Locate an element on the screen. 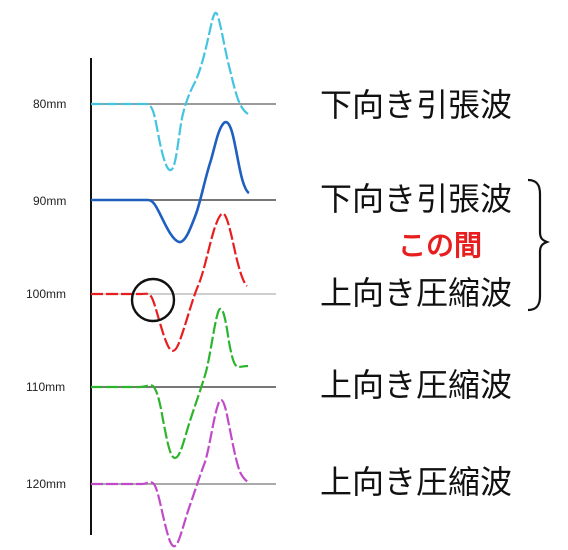  row-label-100: 100mm is located at coordinates (46, 294).